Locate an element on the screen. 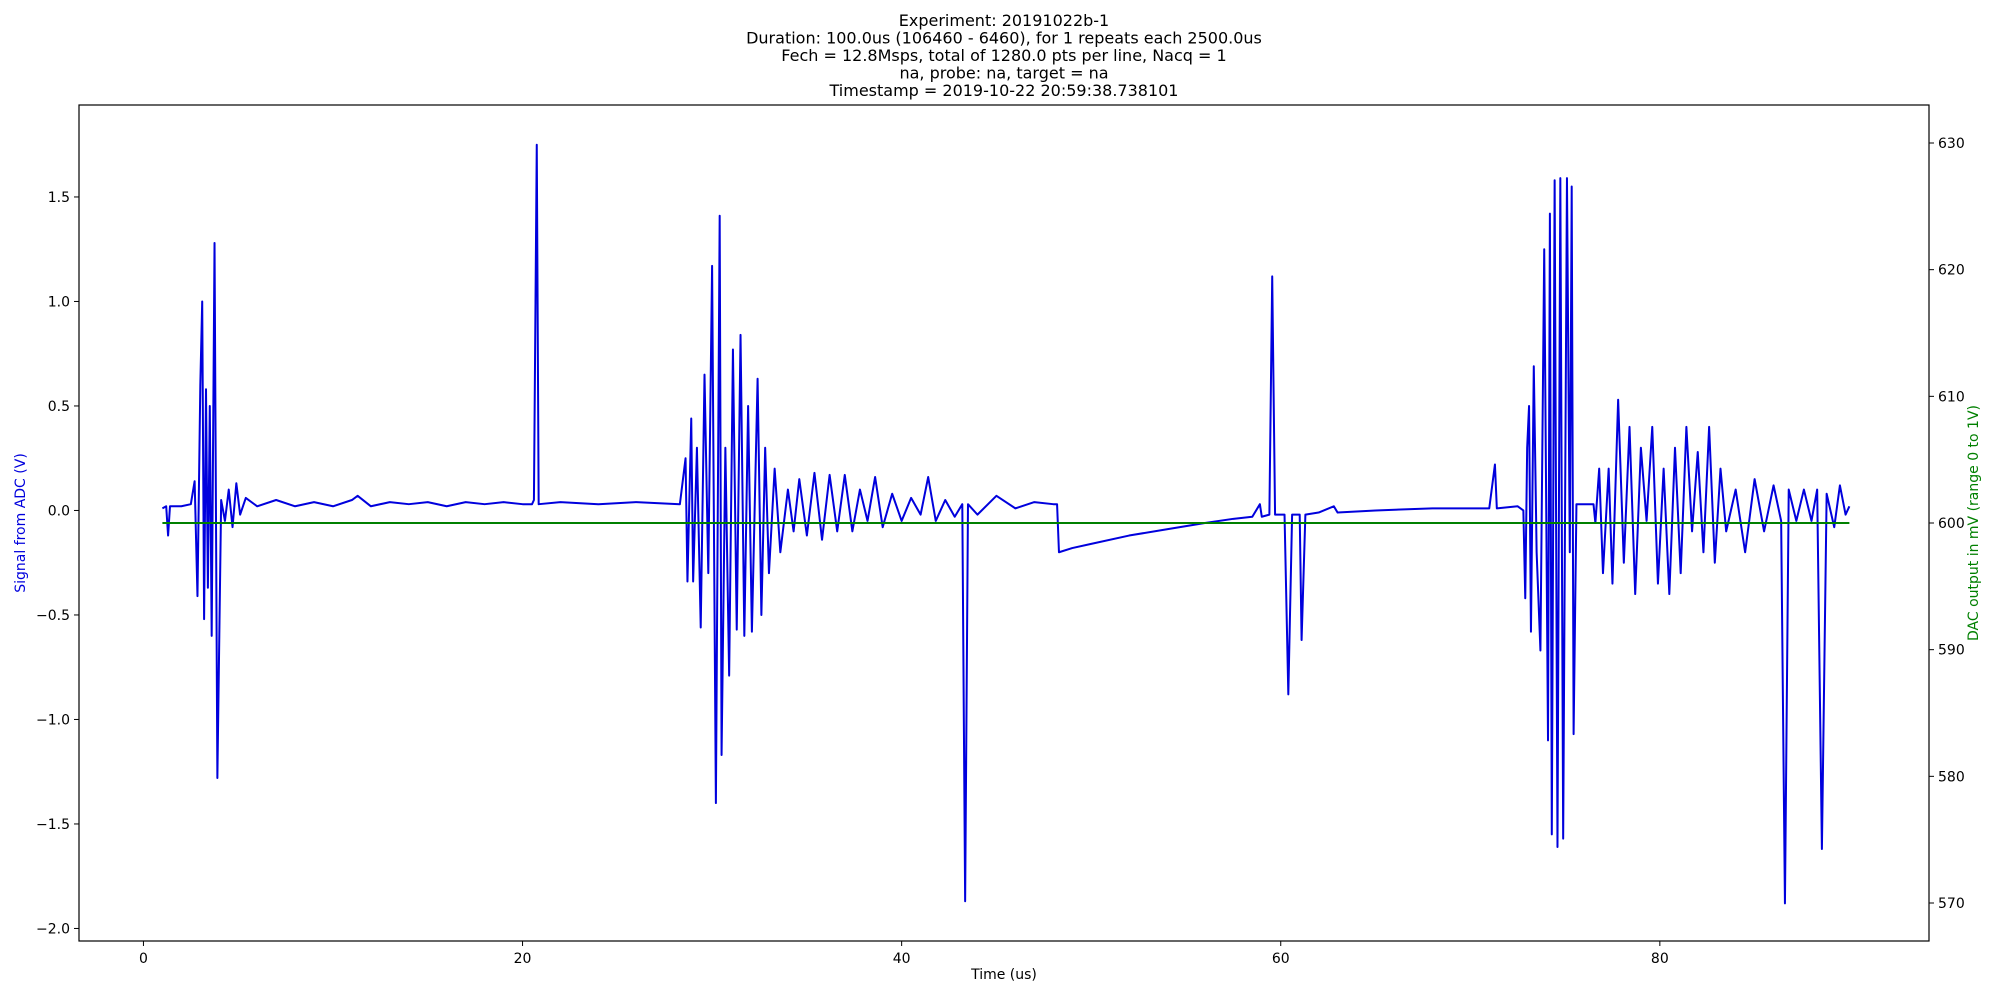 This screenshot has width=2000, height=1000. y2-tick-label: 600 is located at coordinates (1951, 524).